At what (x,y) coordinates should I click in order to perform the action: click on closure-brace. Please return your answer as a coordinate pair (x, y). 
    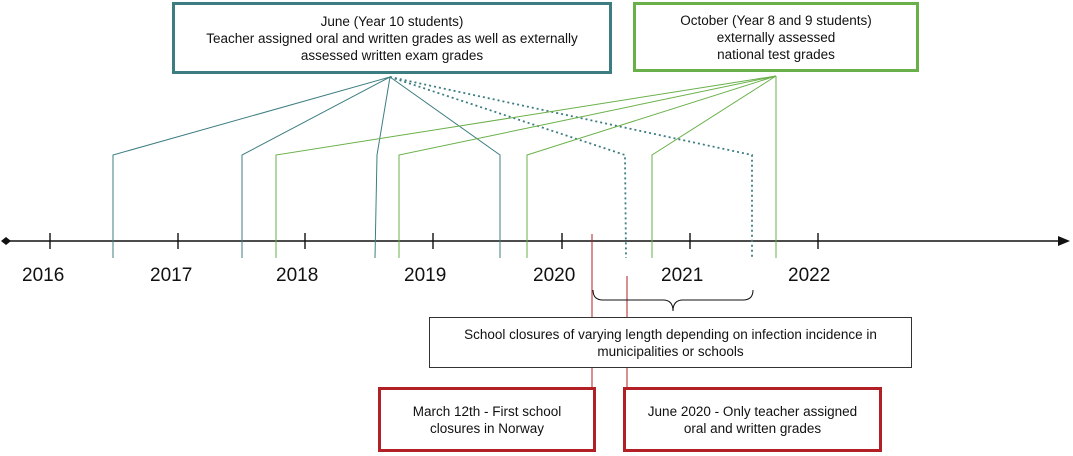
    Looking at the image, I should click on (673, 300).